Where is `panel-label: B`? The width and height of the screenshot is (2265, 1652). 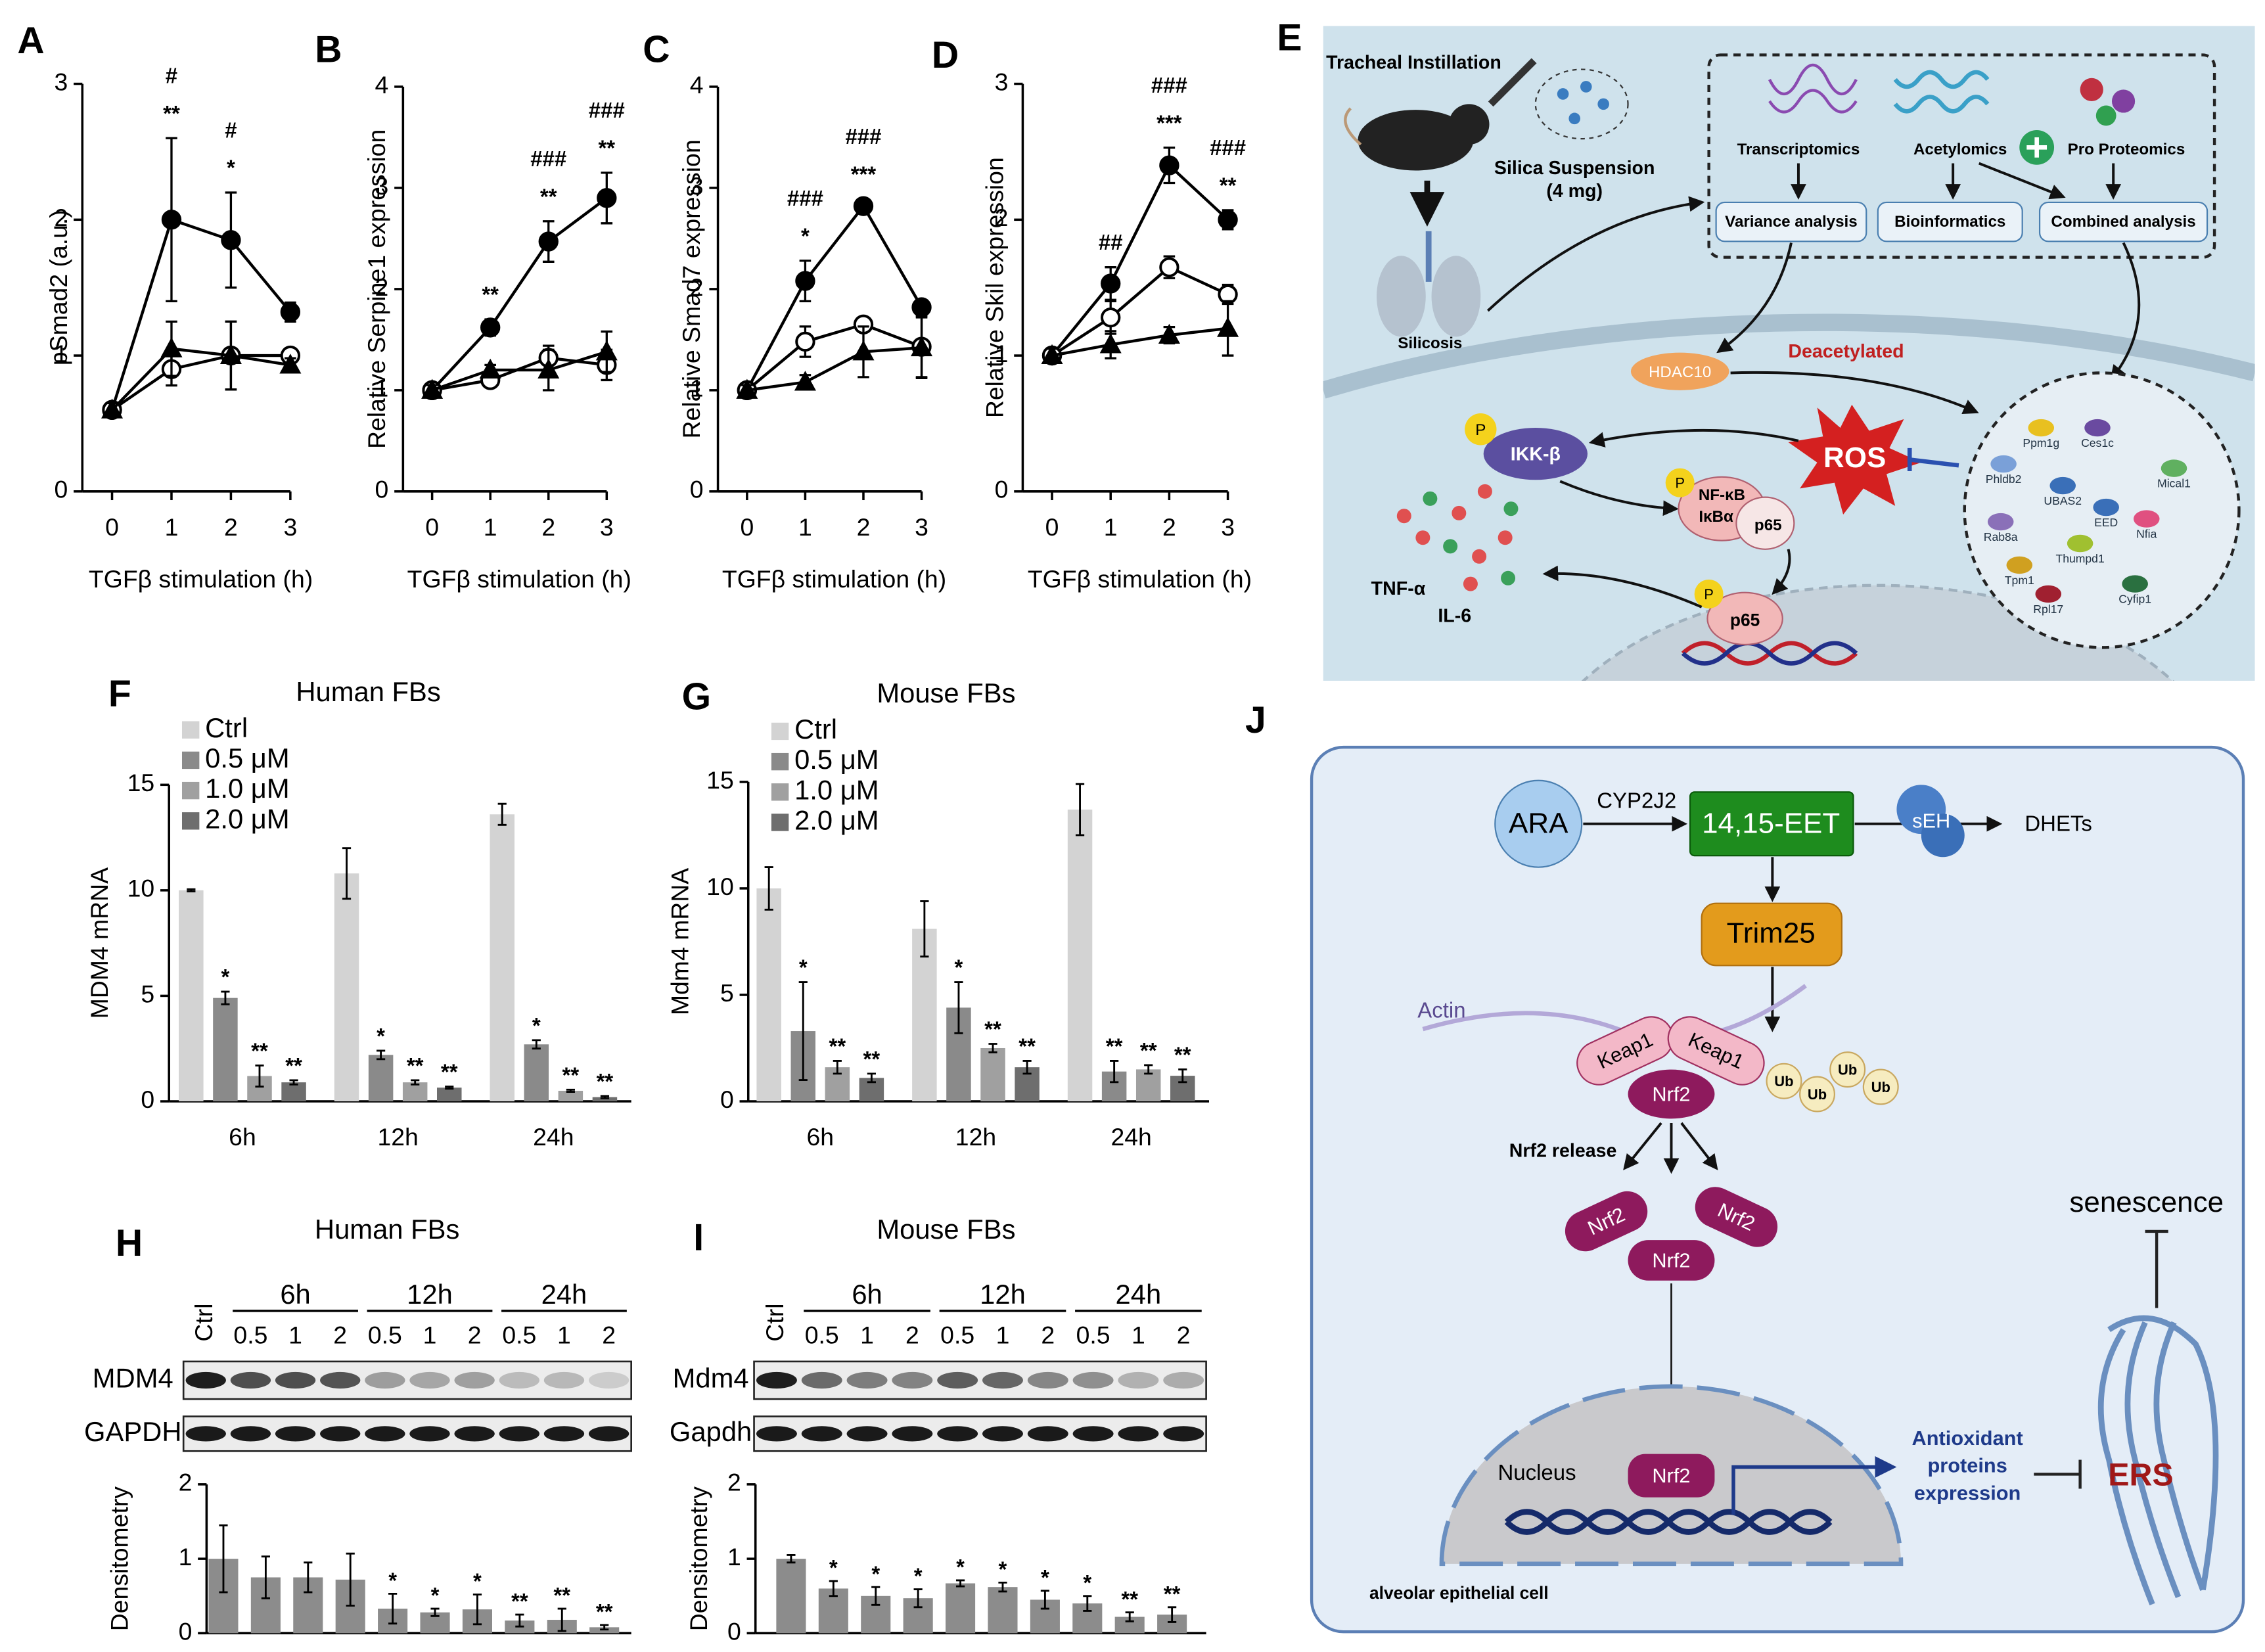
panel-label: B is located at coordinates (328, 49).